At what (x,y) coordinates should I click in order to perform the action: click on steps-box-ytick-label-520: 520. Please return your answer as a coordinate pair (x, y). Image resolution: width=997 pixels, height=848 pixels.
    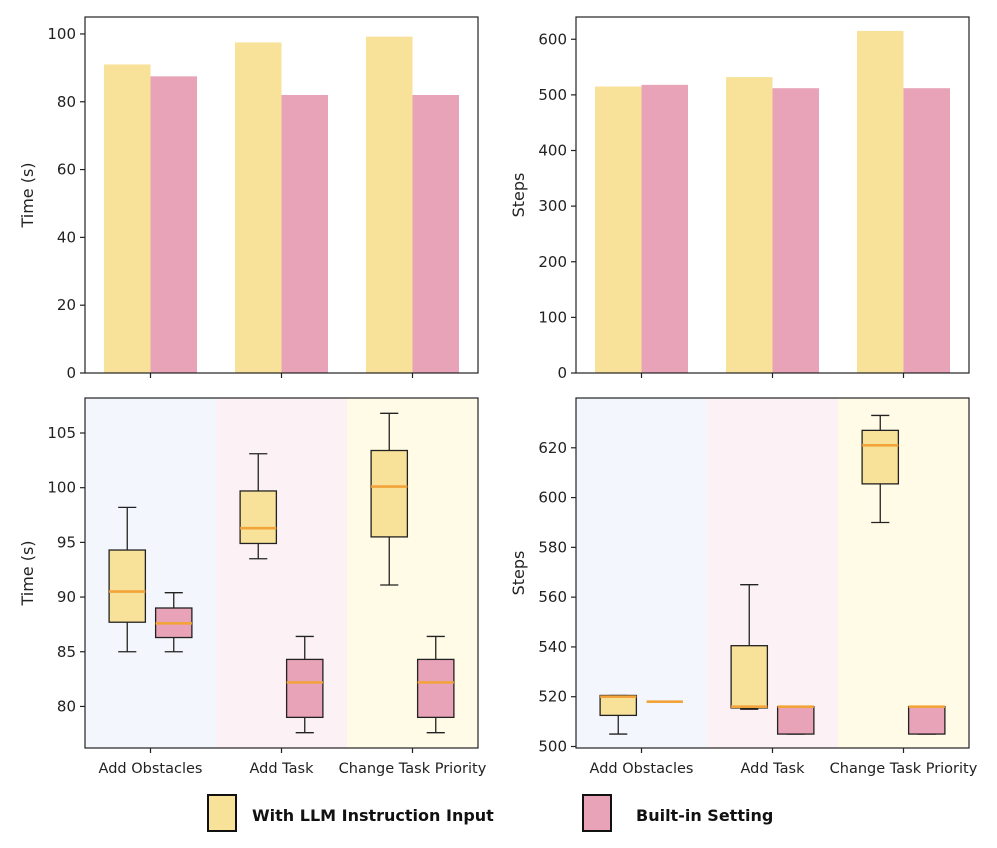
    Looking at the image, I should click on (552, 697).